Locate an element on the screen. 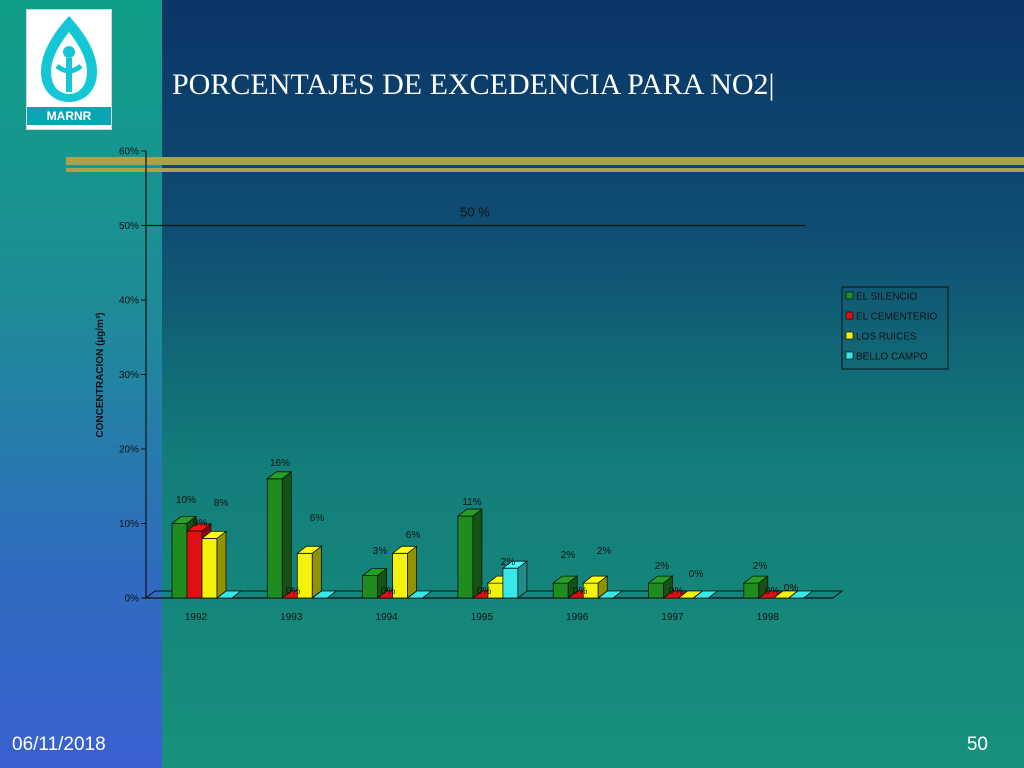 Image resolution: width=1024 pixels, height=768 pixels. bar-bello-campo-1995 is located at coordinates (510, 583).